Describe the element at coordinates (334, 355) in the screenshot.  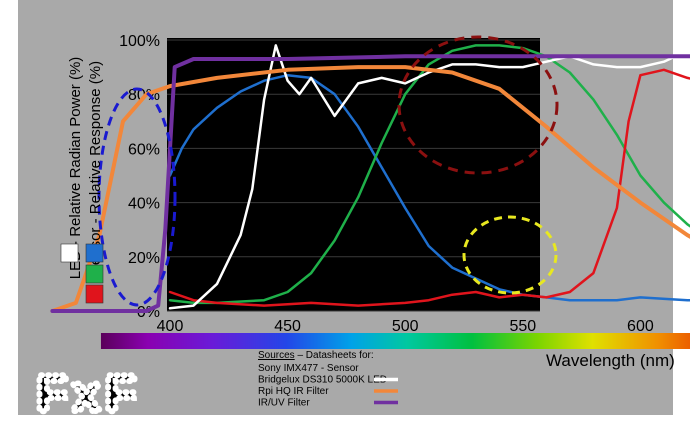
I see `legend-header-rest: – Datasheets for:` at that location.